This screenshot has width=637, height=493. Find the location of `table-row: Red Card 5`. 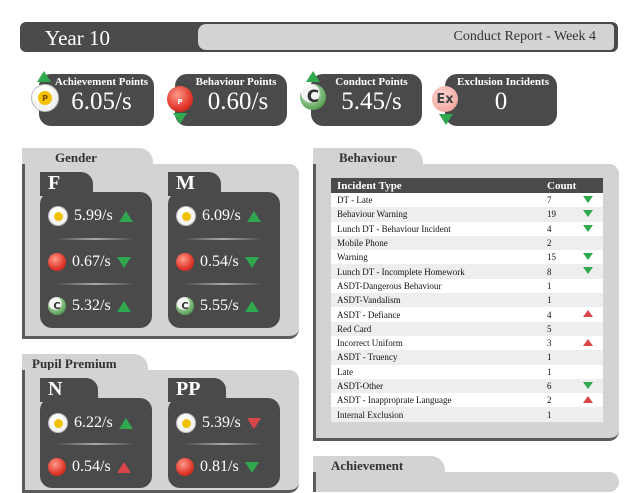

table-row: Red Card 5 is located at coordinates (467, 328).